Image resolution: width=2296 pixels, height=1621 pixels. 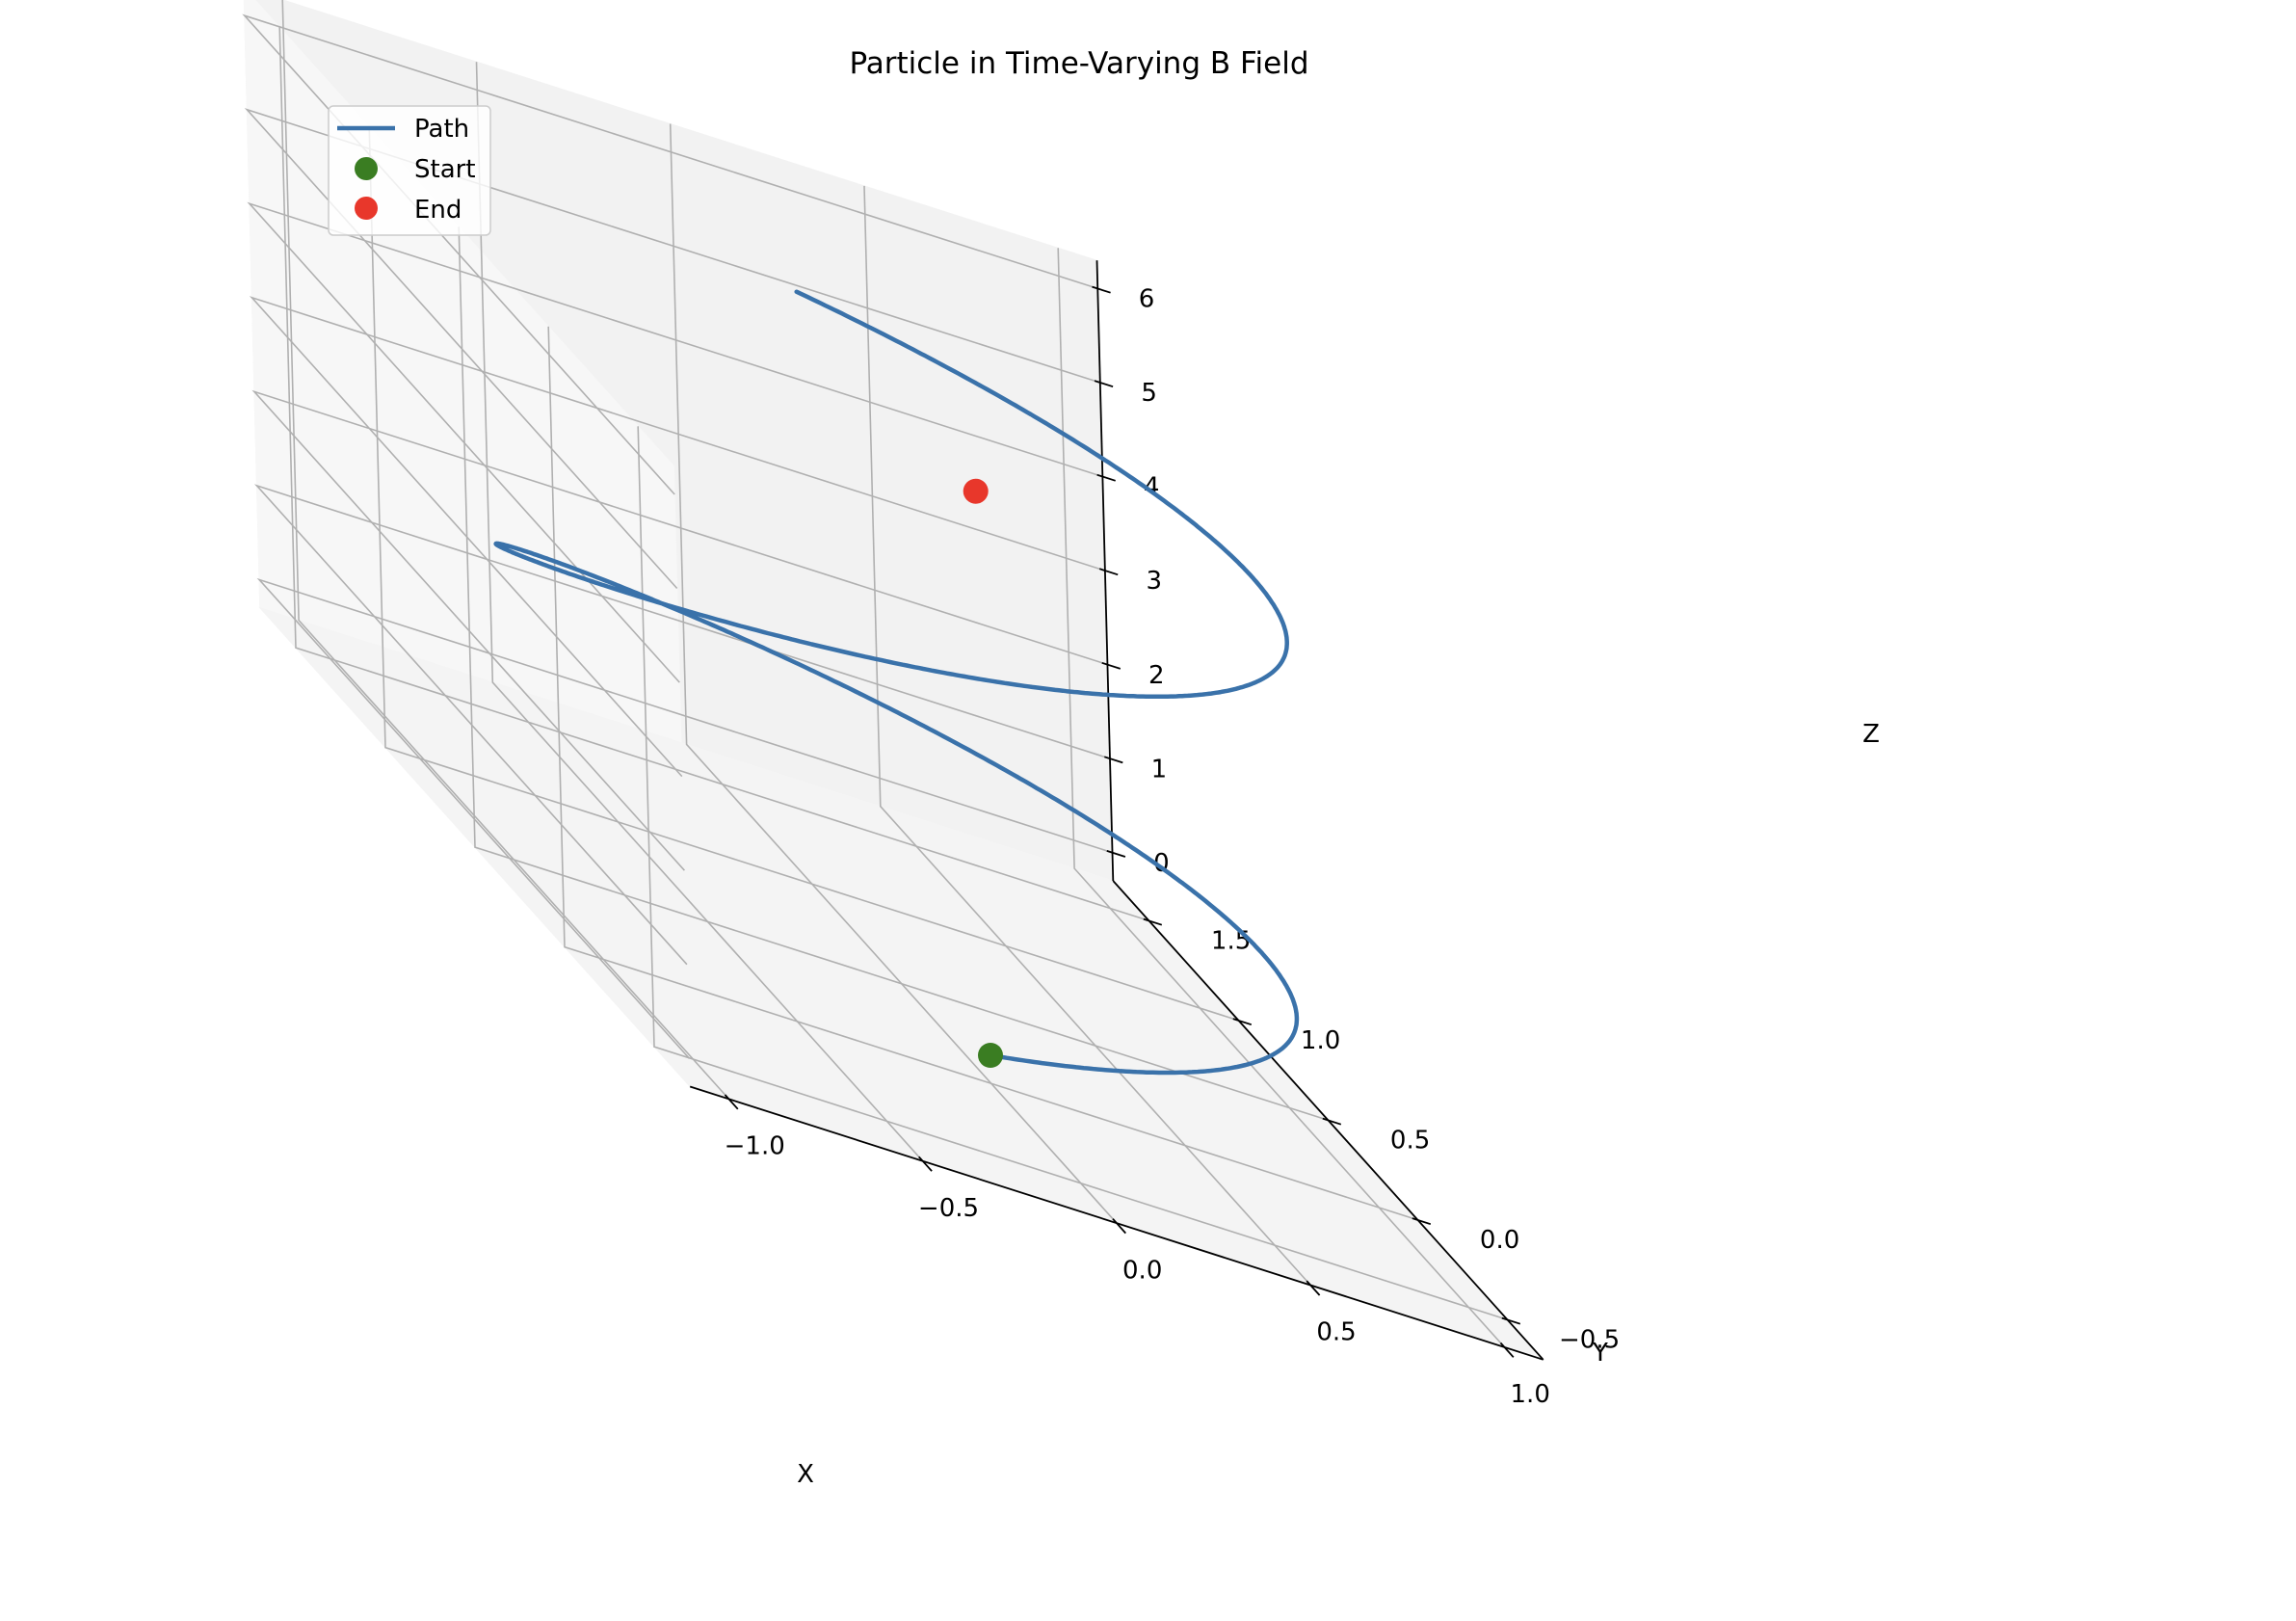 What do you see at coordinates (1160, 769) in the screenshot?
I see `z-tick-1-label: 1` at bounding box center [1160, 769].